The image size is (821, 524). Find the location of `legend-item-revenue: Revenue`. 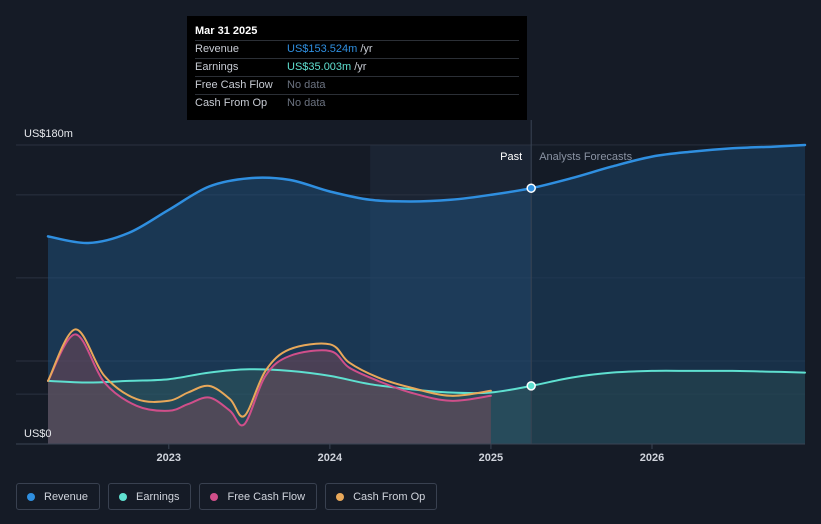

legend-item-revenue: Revenue is located at coordinates (58, 496).